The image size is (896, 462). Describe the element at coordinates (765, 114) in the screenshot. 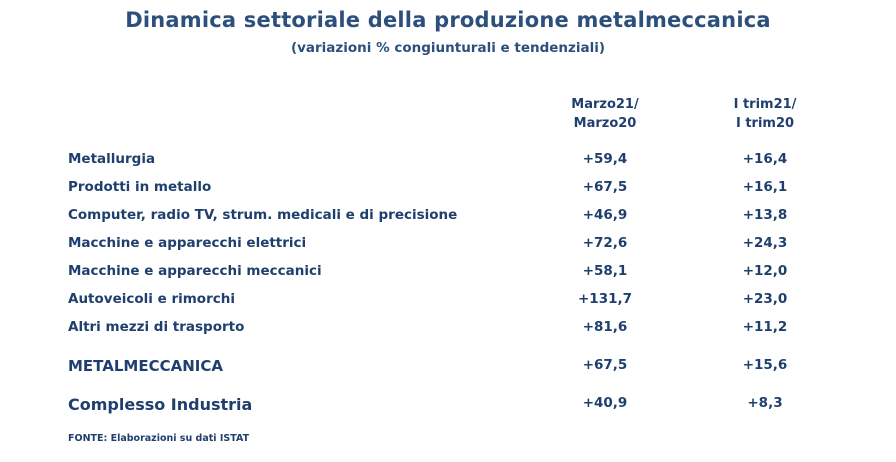

I see `column-header-trim: I trim21/ I trim20` at that location.